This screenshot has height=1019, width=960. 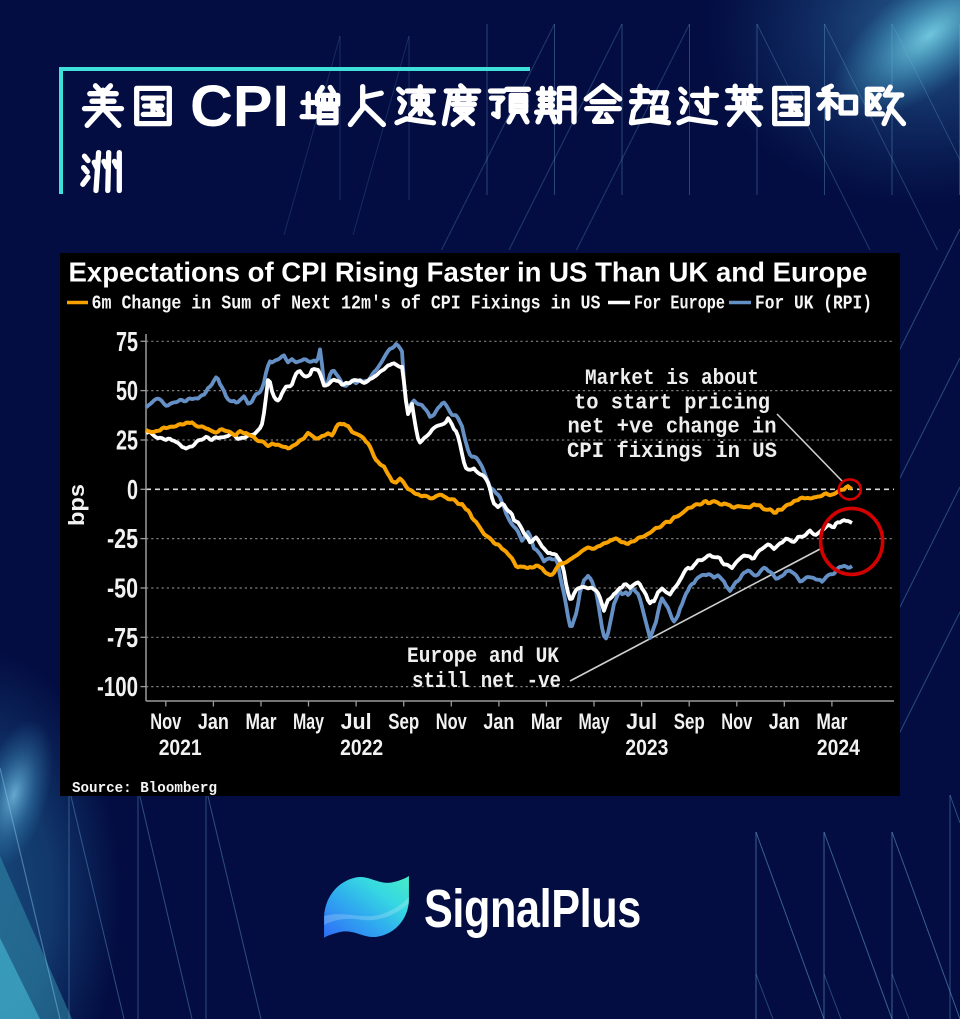 I want to click on svg-text: -25, so click(x=122, y=538).